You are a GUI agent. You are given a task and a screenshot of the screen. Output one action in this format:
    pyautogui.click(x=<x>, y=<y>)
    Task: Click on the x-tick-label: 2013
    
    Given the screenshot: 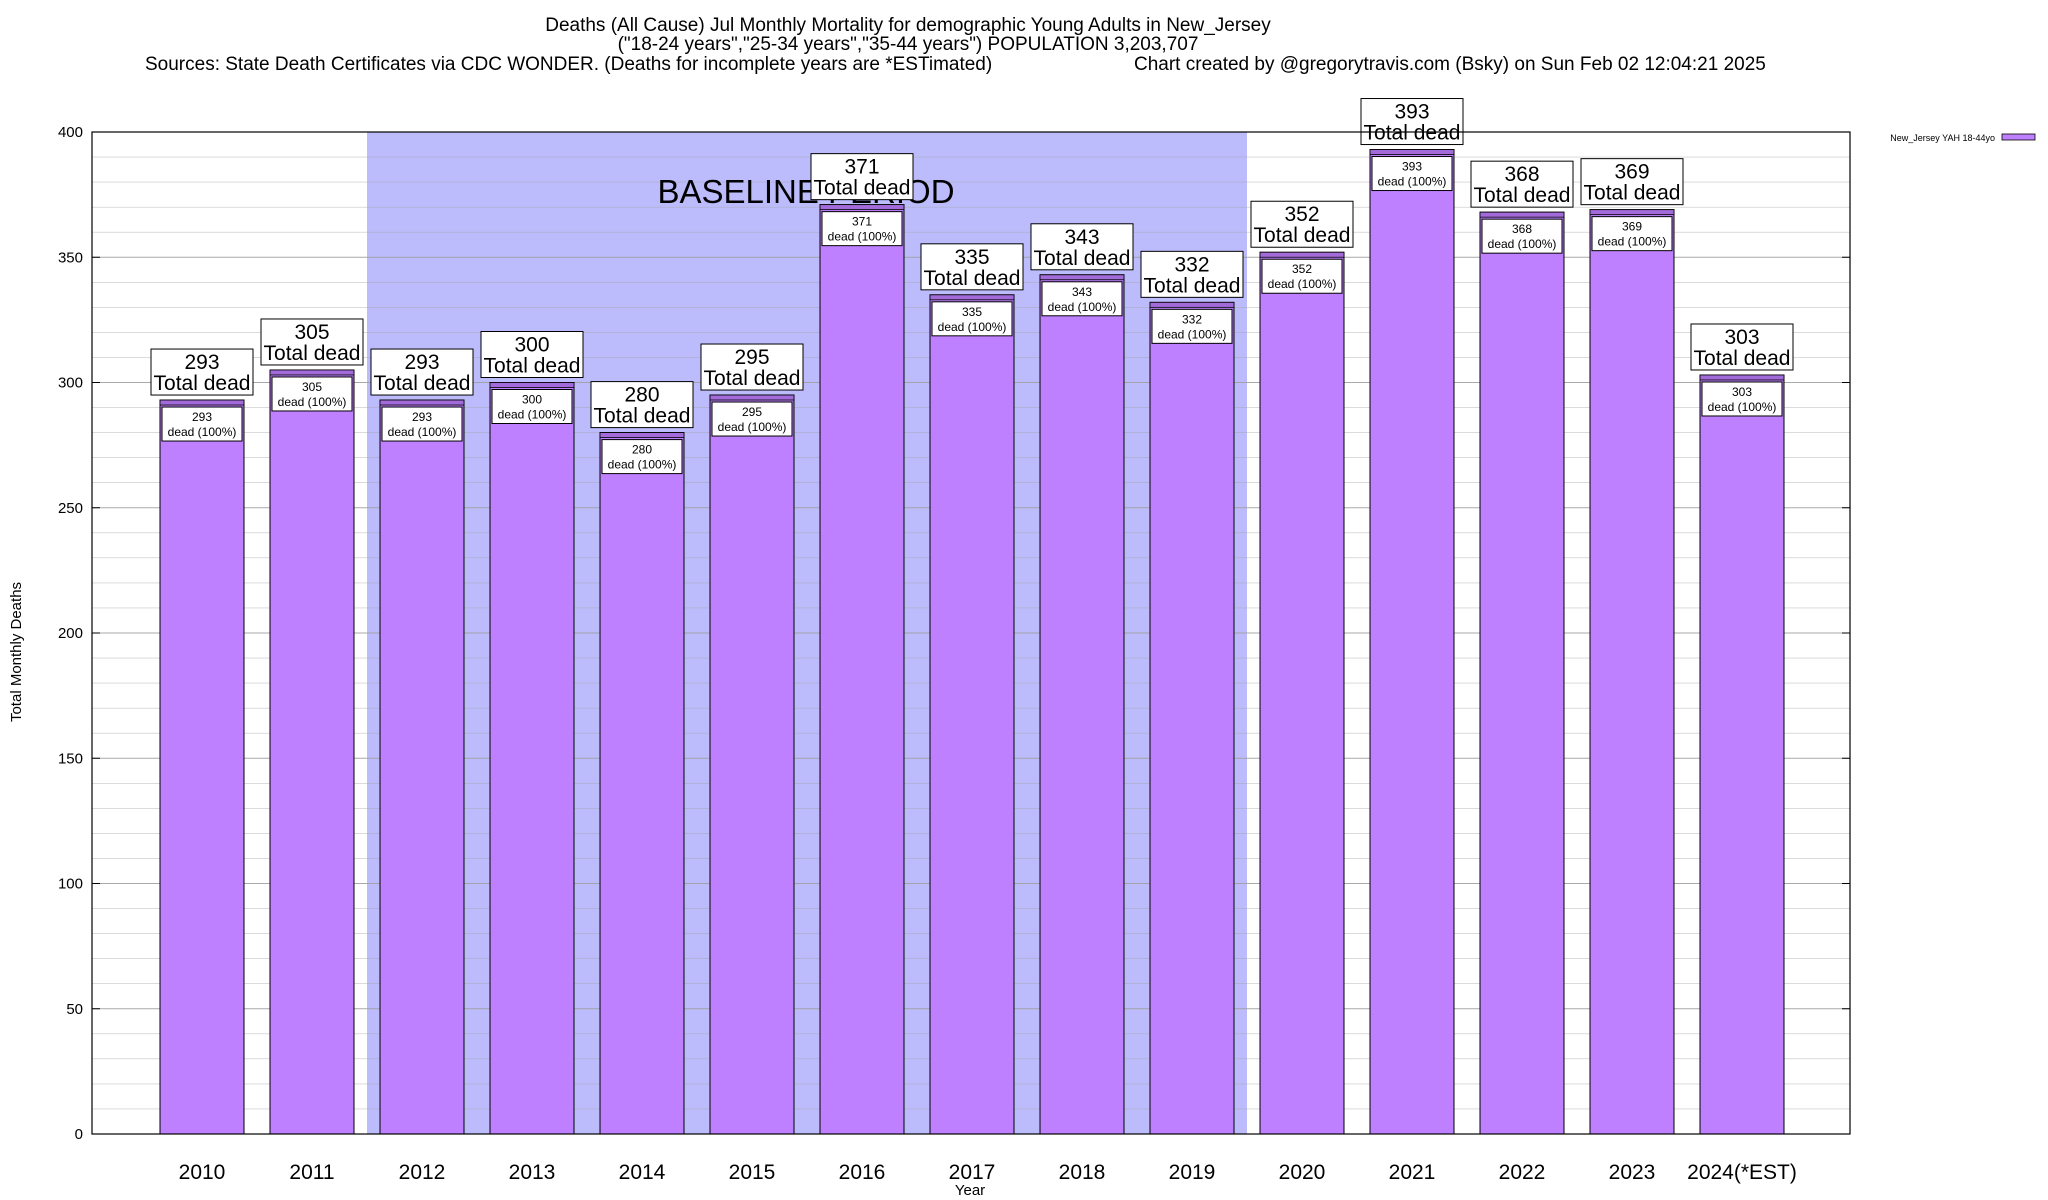 What is the action you would take?
    pyautogui.click(x=532, y=1172)
    